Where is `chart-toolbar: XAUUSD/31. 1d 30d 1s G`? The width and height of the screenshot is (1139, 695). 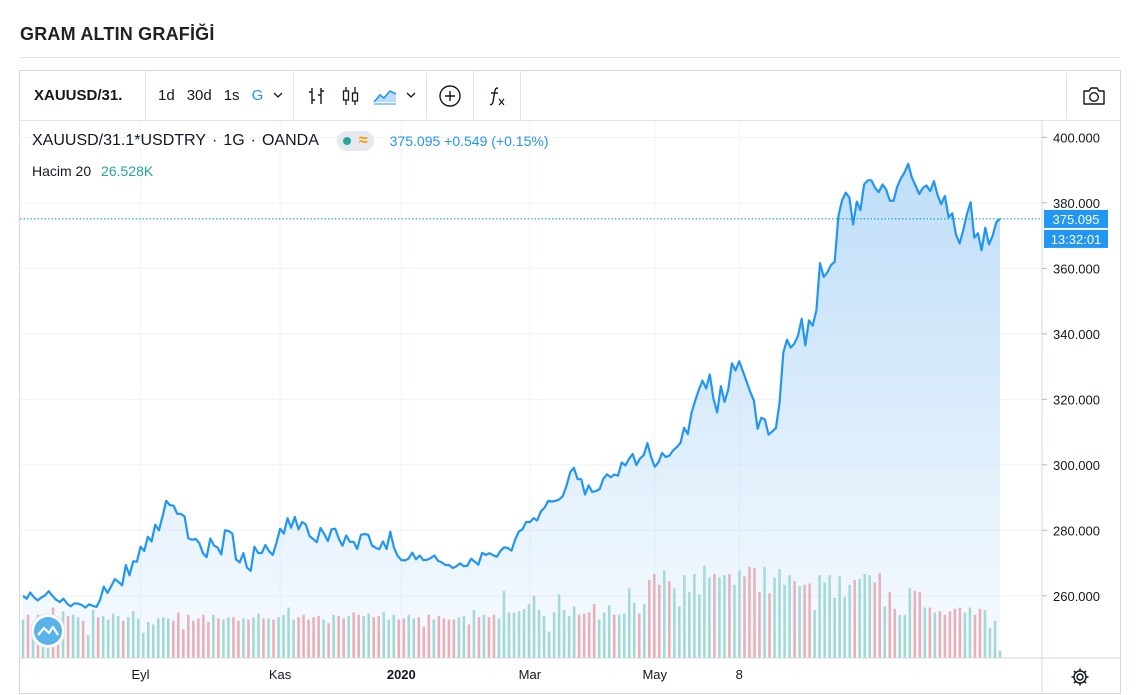 chart-toolbar: XAUUSD/31. 1d 30d 1s G is located at coordinates (570, 95).